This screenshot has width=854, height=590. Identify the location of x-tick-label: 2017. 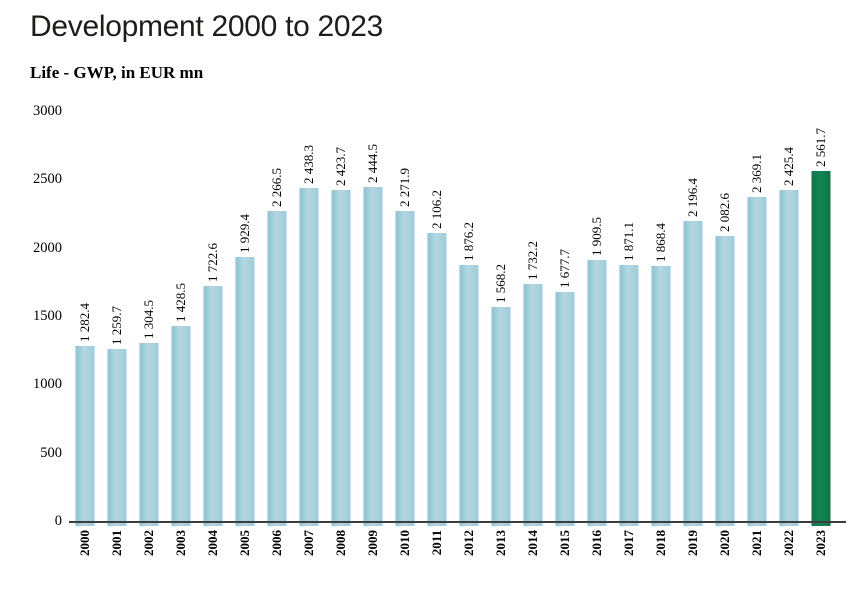
(628, 543).